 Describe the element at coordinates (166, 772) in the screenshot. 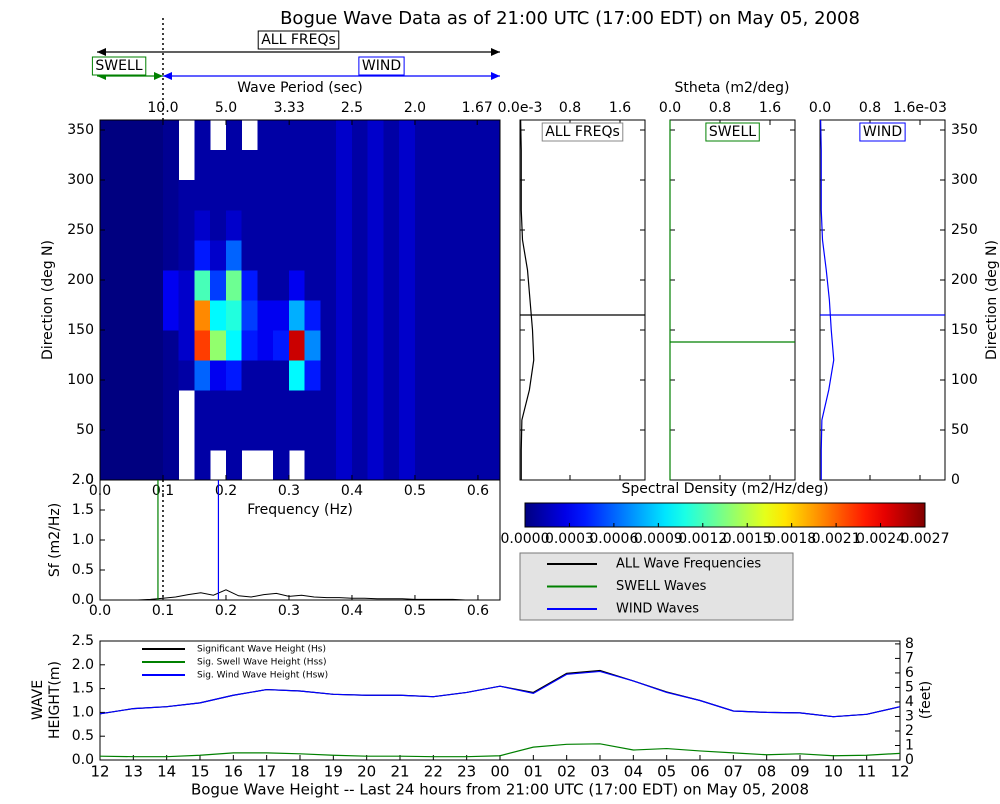

I see `x-tick-label: 14` at that location.